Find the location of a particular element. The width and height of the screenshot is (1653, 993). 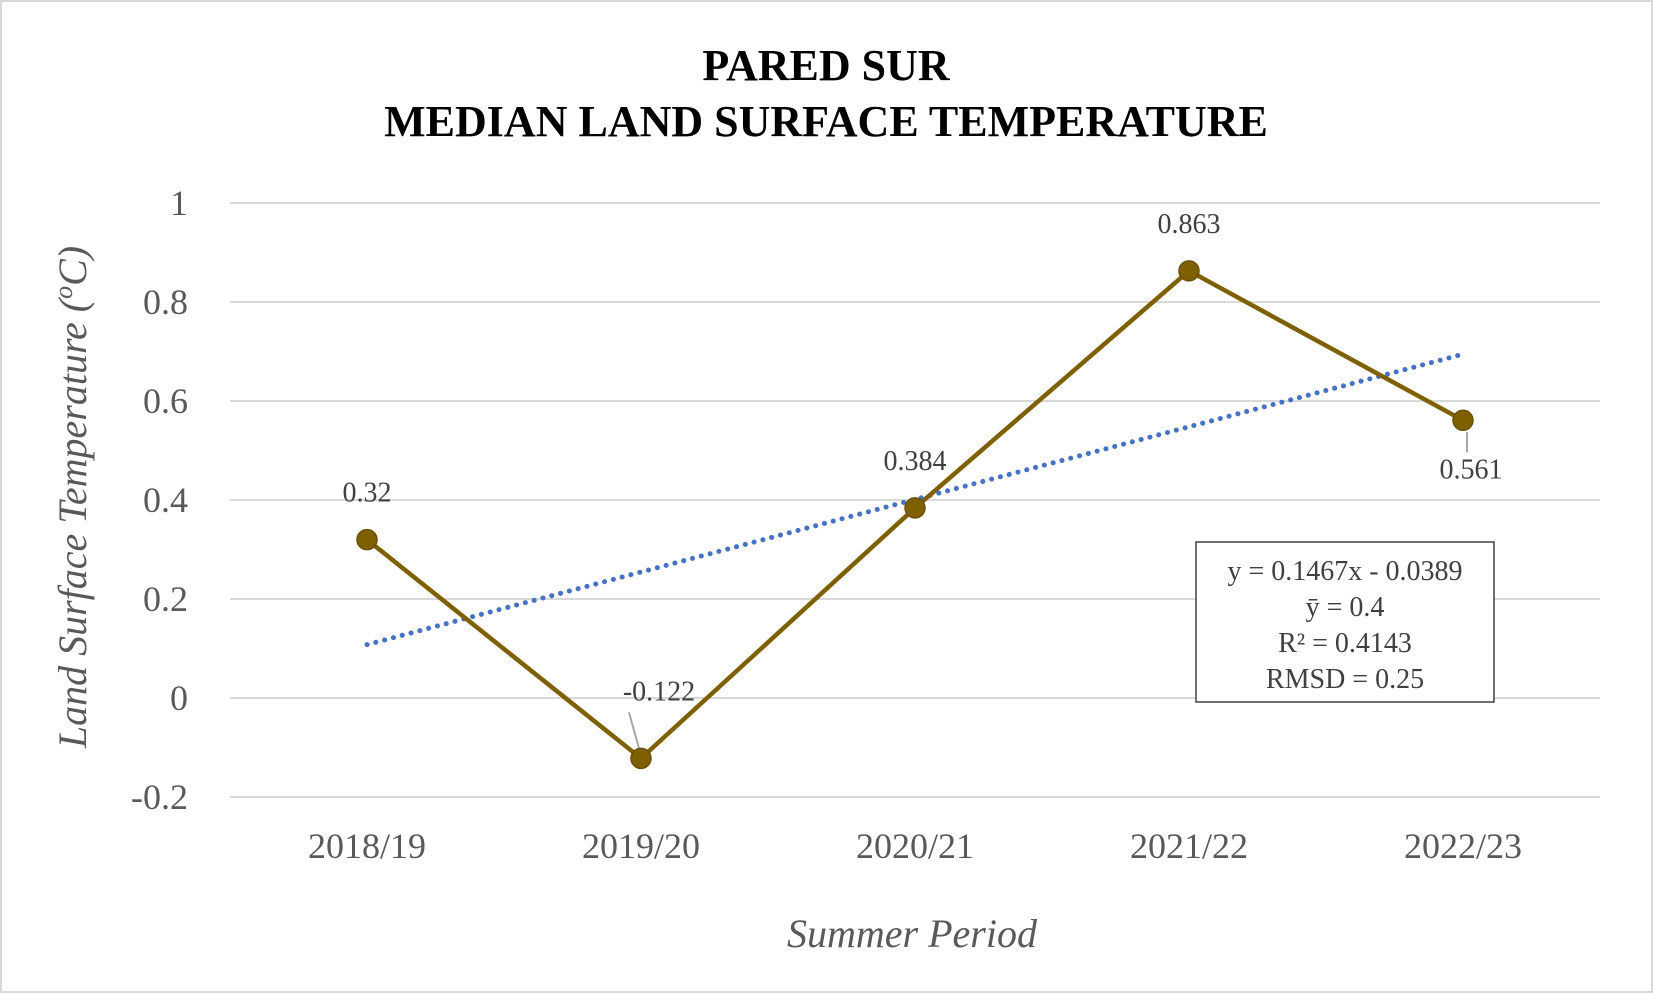

y-tick-label: 0.6 is located at coordinates (165, 401).